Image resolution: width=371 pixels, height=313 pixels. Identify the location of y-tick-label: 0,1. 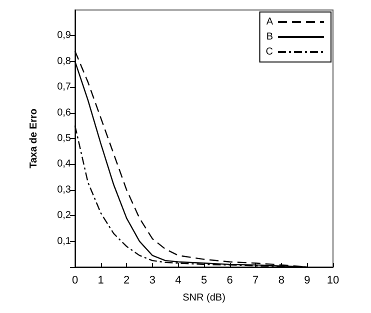
(64, 241).